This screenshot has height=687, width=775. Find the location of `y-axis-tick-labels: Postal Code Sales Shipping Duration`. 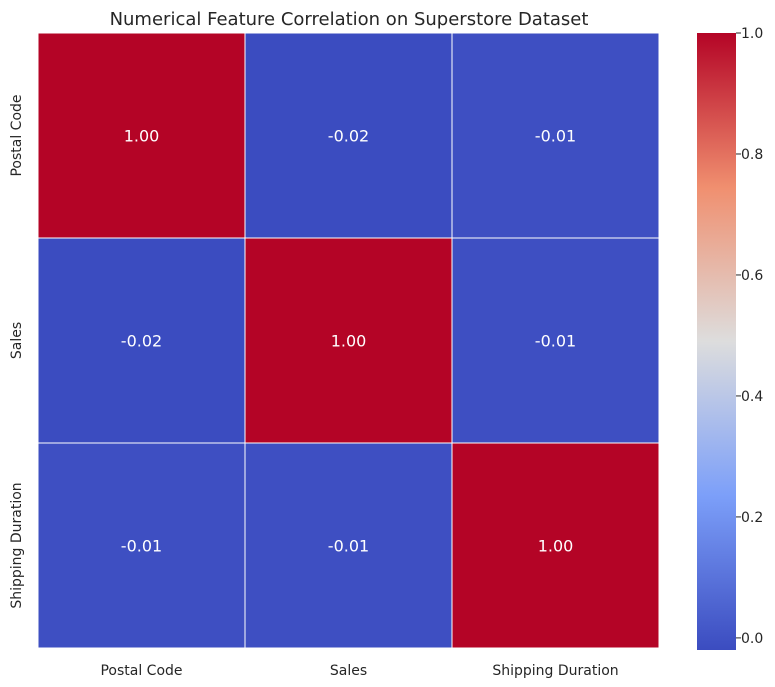

y-axis-tick-labels: Postal Code Sales Shipping Duration is located at coordinates (17, 351).